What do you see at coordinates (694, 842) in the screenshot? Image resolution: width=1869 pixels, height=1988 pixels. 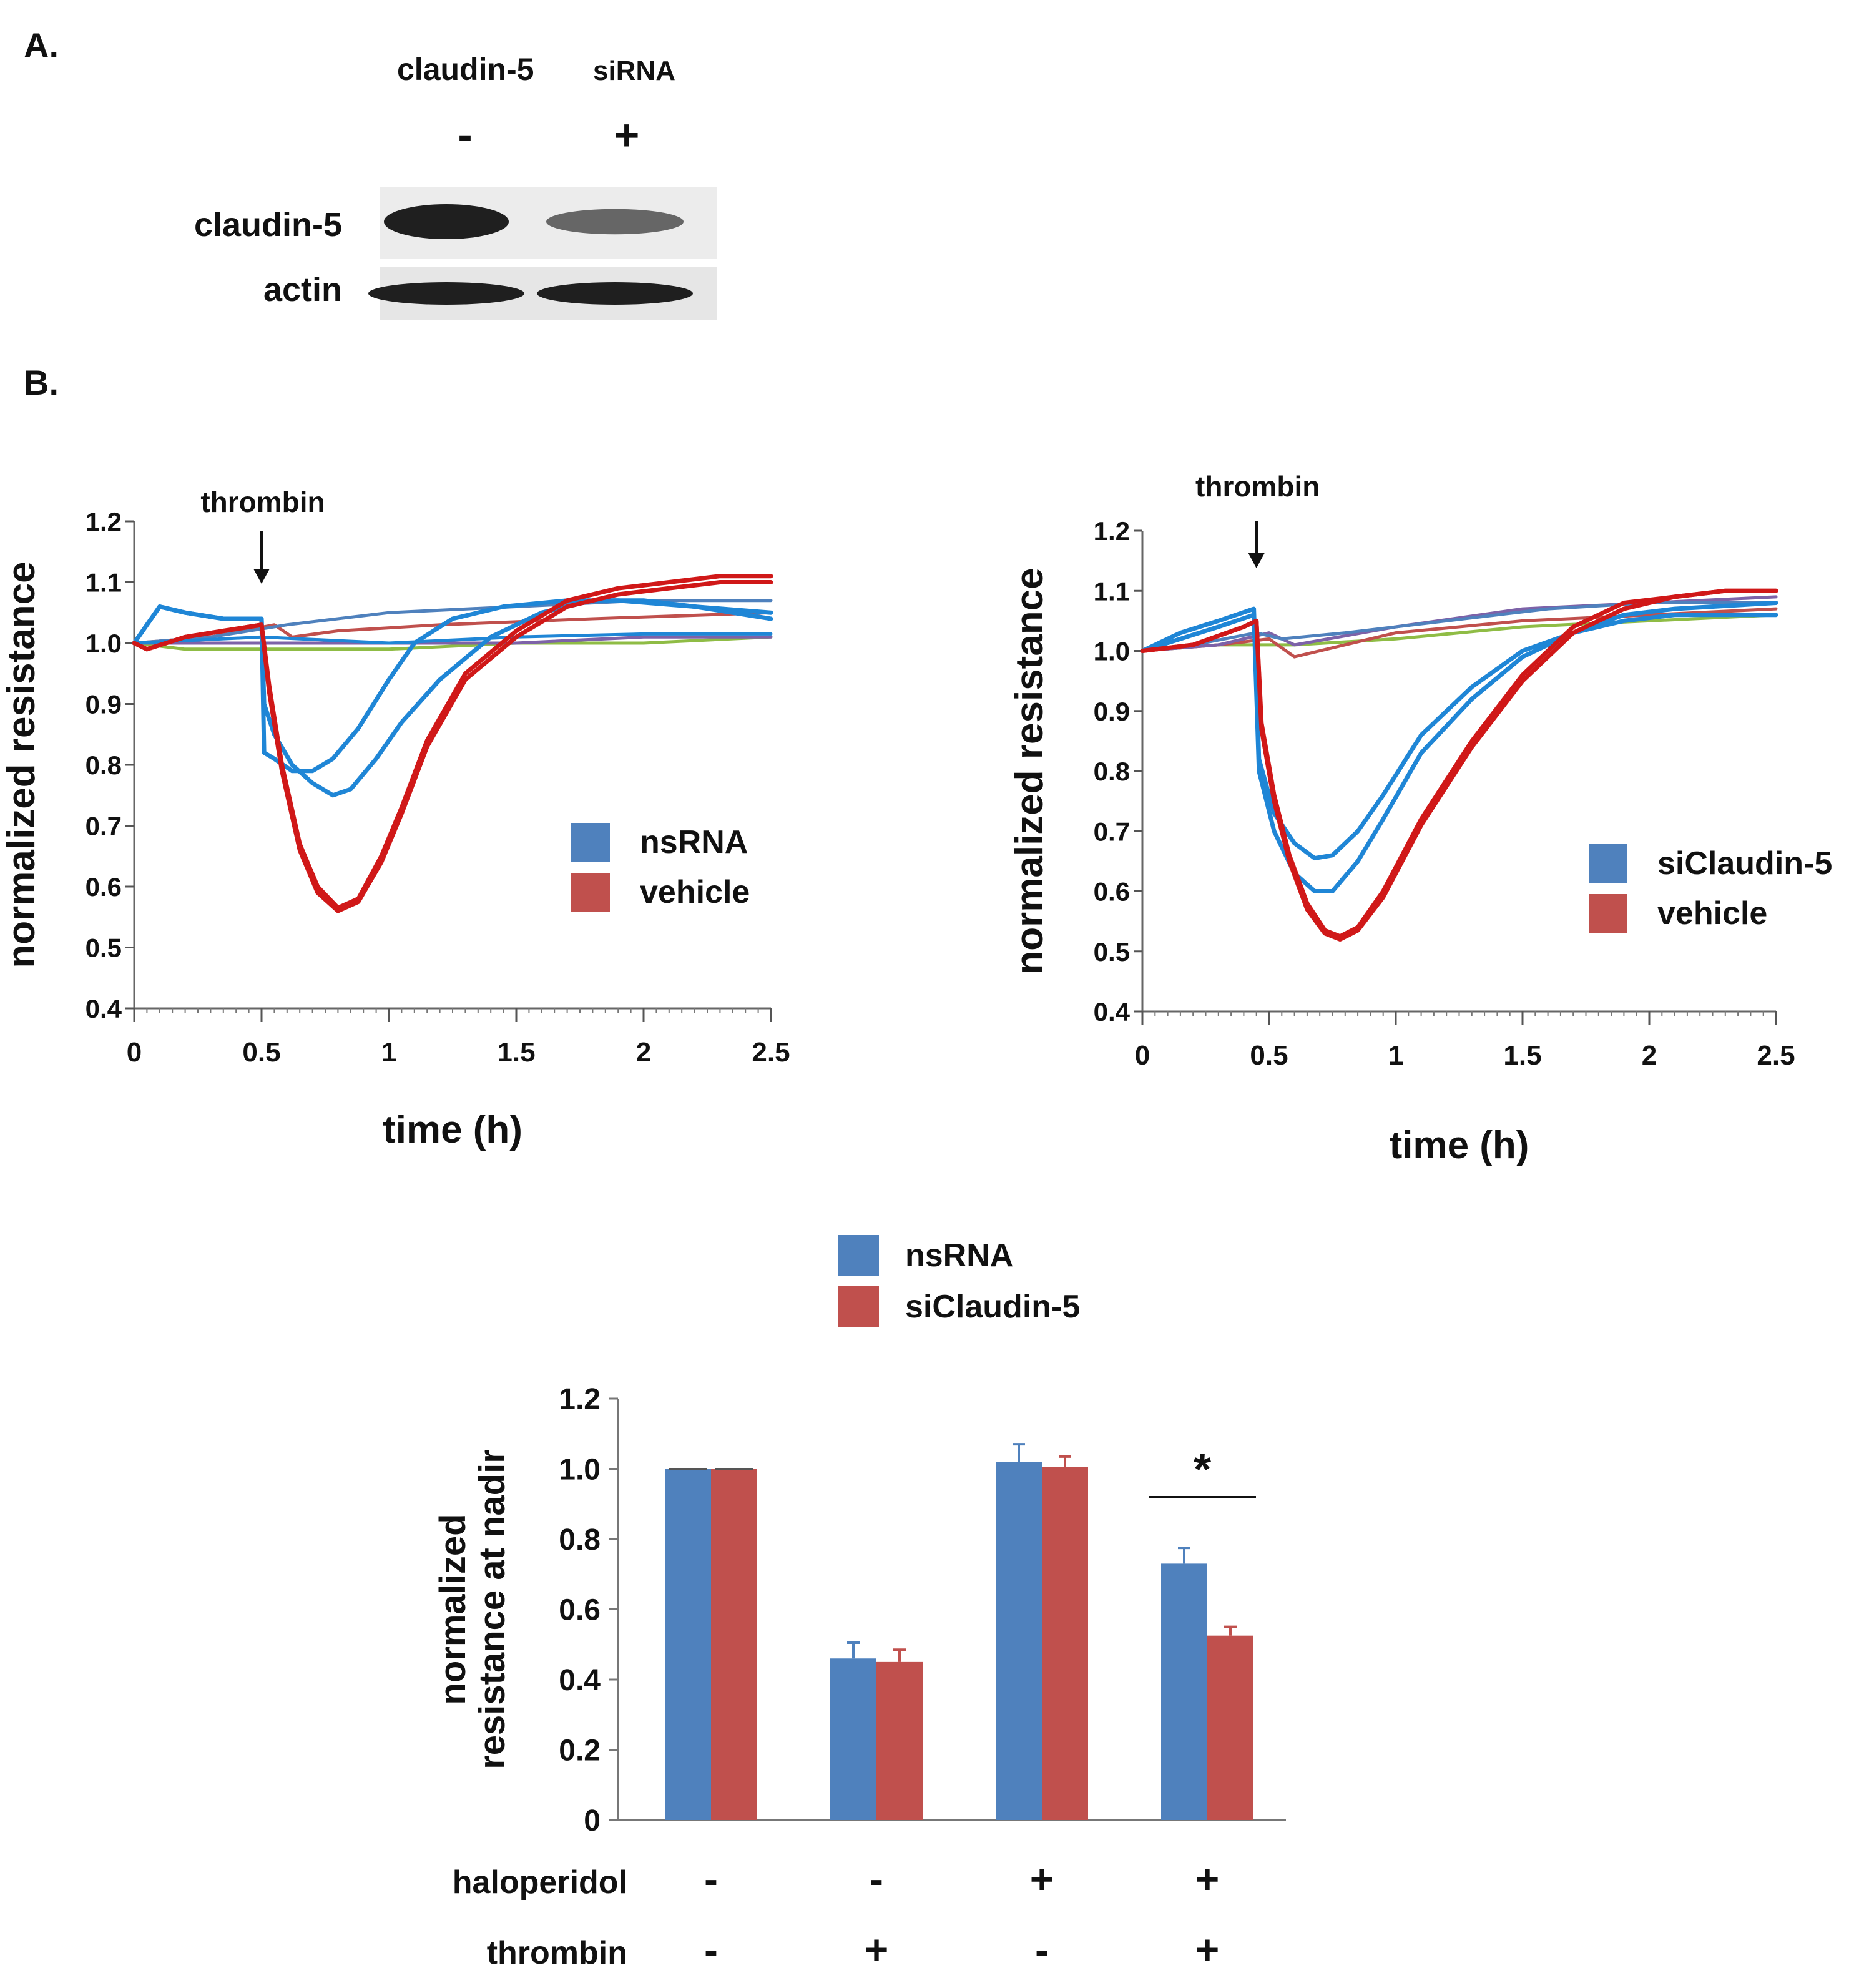 I see `legend-label-1: nsRNA` at bounding box center [694, 842].